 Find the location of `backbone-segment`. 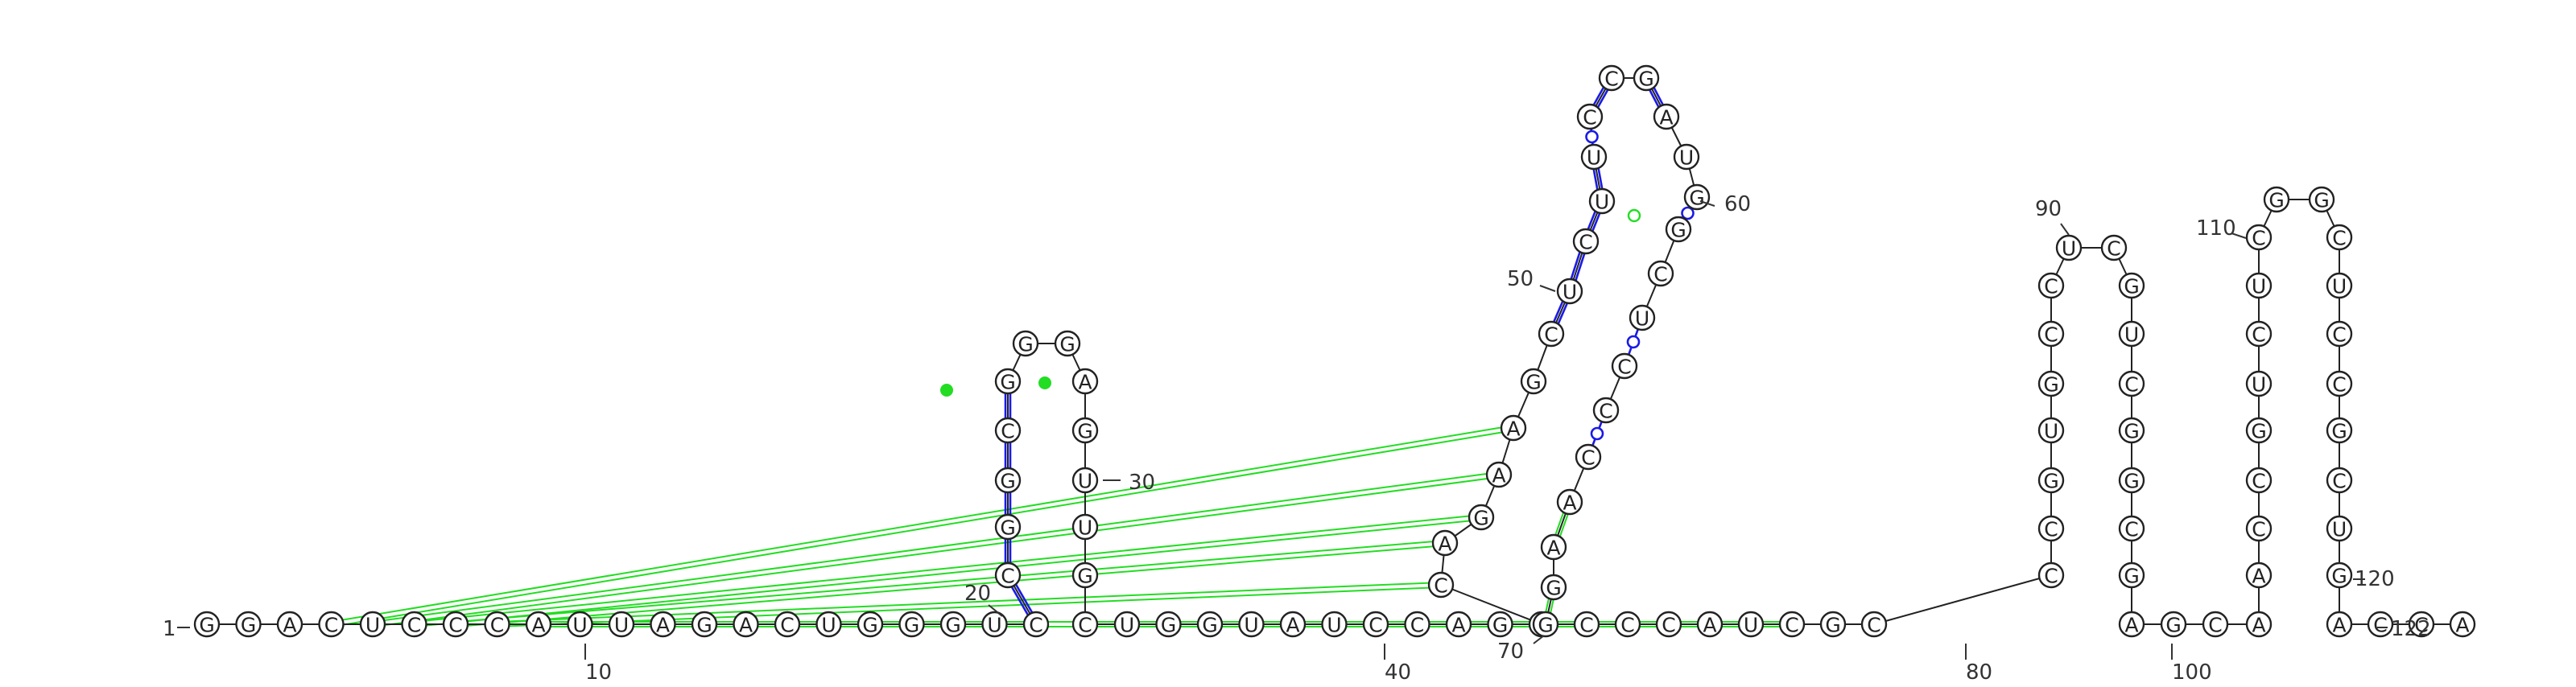

backbone-segment is located at coordinates (1962, 600).